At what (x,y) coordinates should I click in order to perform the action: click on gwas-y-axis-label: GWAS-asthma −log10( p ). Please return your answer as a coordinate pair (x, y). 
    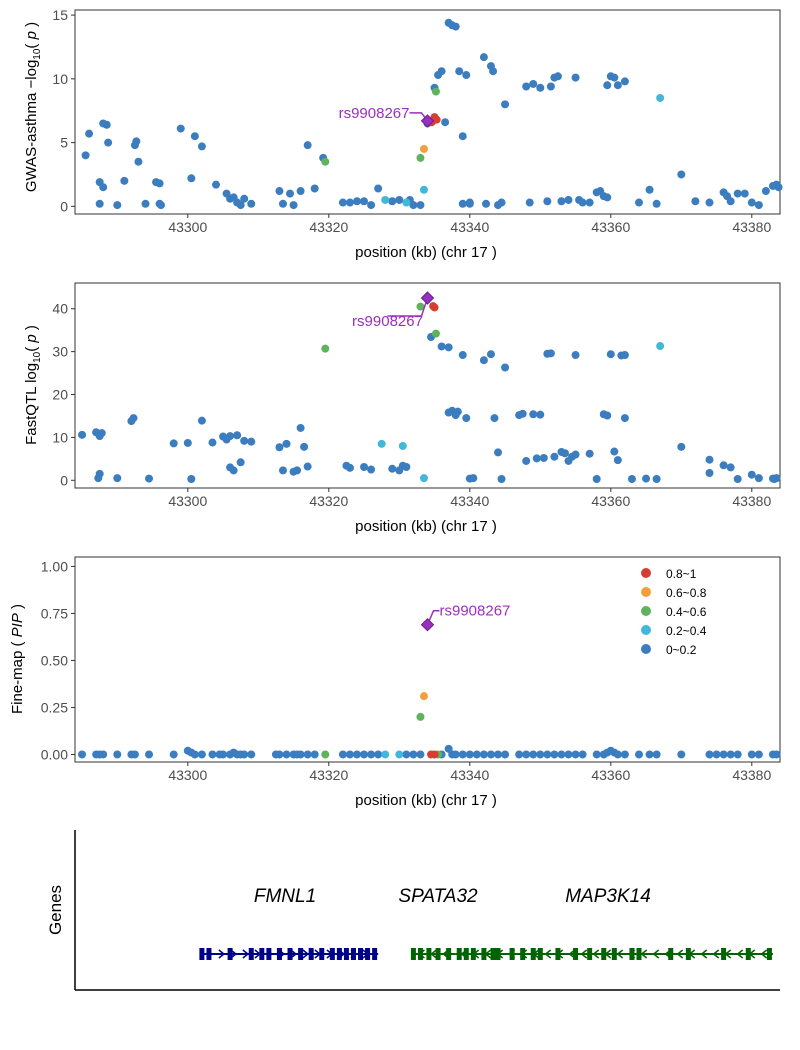
    Looking at the image, I should click on (33, 107).